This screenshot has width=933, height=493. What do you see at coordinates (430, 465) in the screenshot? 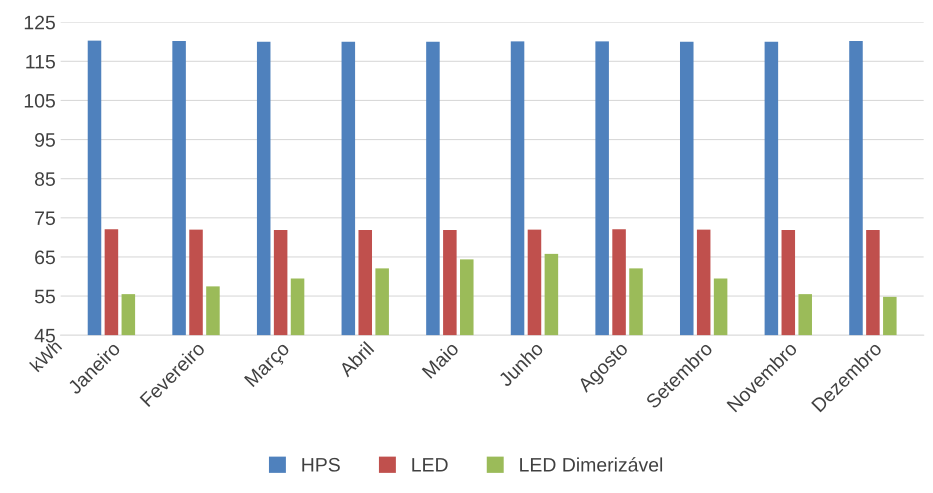
I see `legend-label: LED` at bounding box center [430, 465].